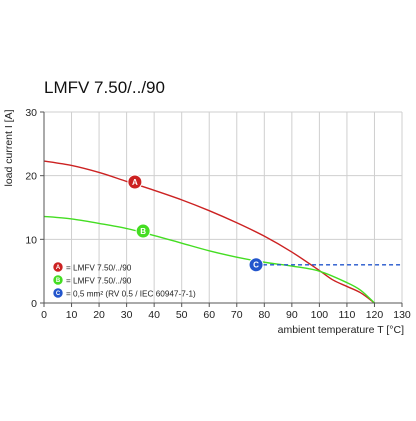 This screenshot has width=416, height=421. I want to click on legend-marker-b-label: B, so click(58, 281).